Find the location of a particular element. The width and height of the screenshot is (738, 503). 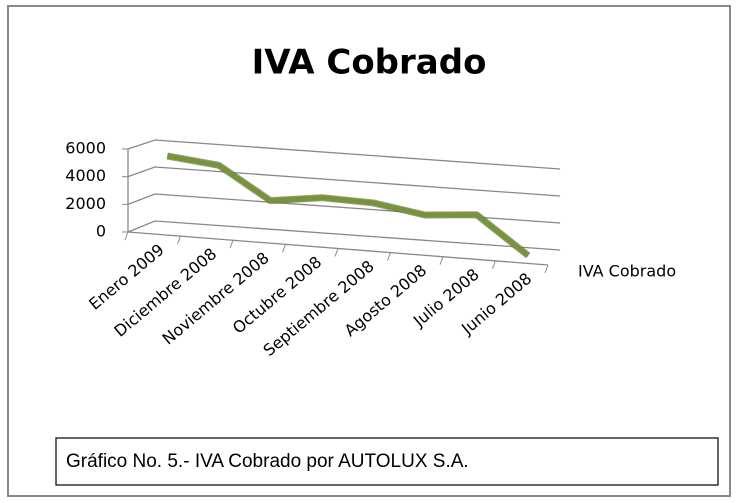

legend-label: IVA Cobrado is located at coordinates (627, 271).